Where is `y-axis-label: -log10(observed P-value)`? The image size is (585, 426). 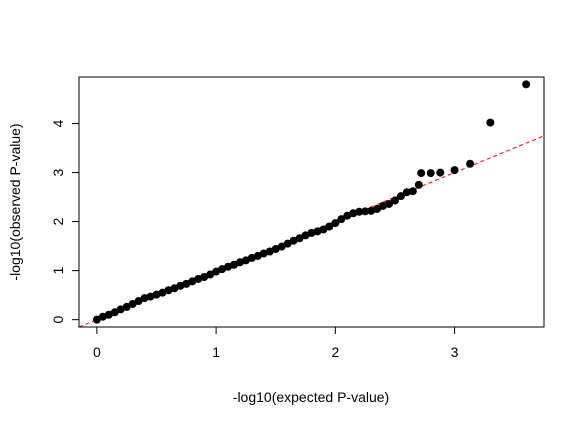
y-axis-label: -log10(observed P-value) is located at coordinates (15, 201).